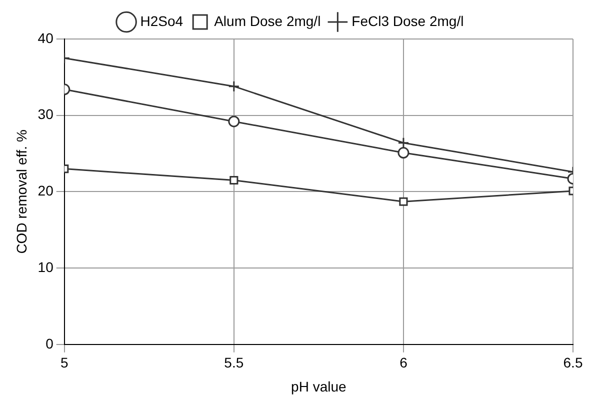 The width and height of the screenshot is (603, 405). I want to click on x-tick-label: 6.5, so click(573, 362).